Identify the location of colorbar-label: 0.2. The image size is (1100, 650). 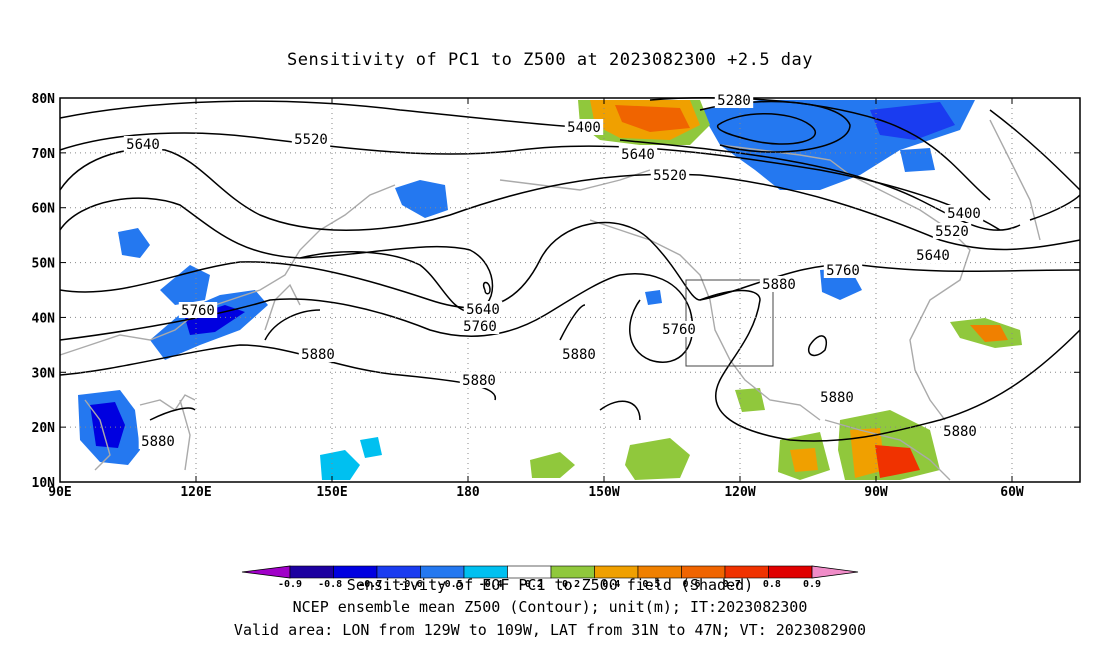
(571, 584).